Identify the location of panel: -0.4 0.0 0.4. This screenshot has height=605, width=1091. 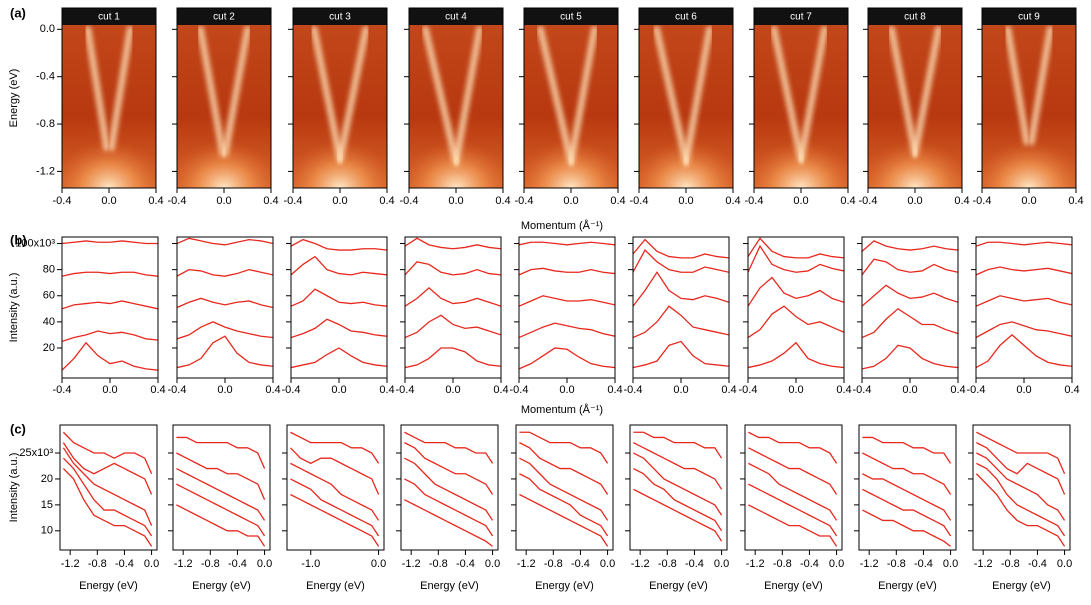
(338, 316).